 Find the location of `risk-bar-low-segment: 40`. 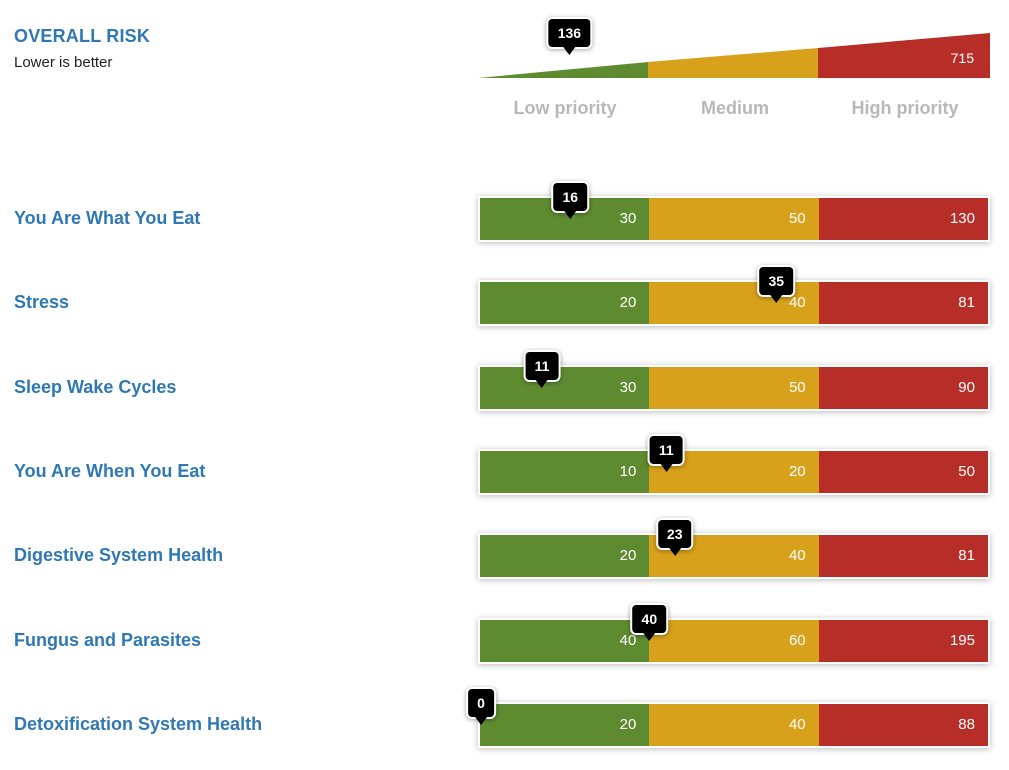

risk-bar-low-segment: 40 is located at coordinates (565, 640).